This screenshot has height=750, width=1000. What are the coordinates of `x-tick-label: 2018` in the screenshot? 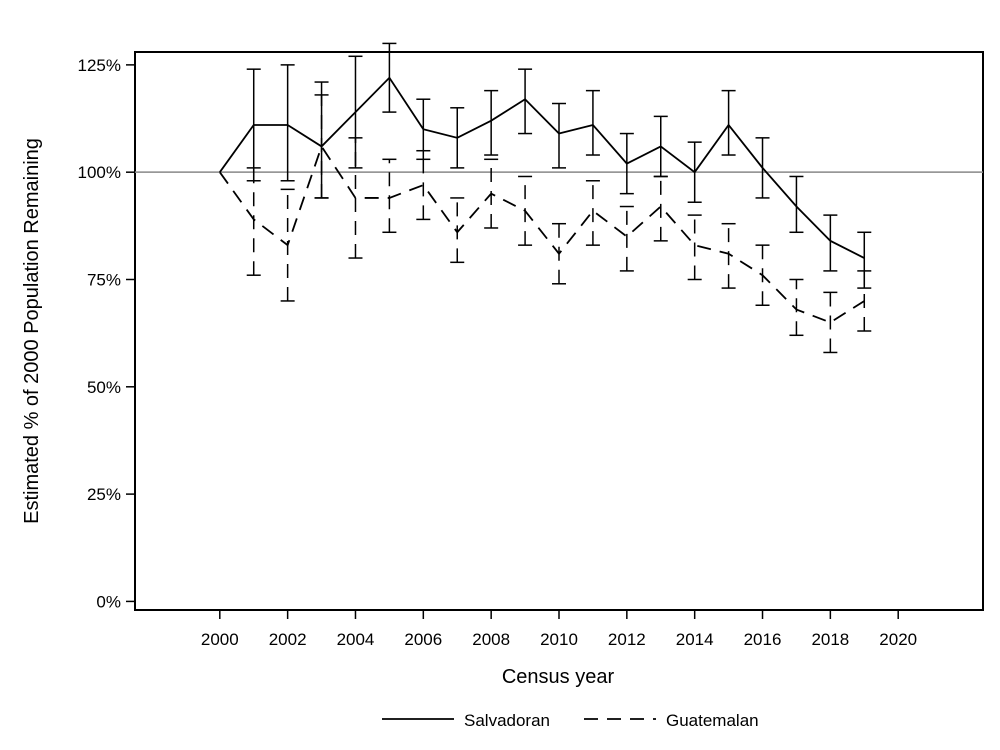 It's located at (830, 639).